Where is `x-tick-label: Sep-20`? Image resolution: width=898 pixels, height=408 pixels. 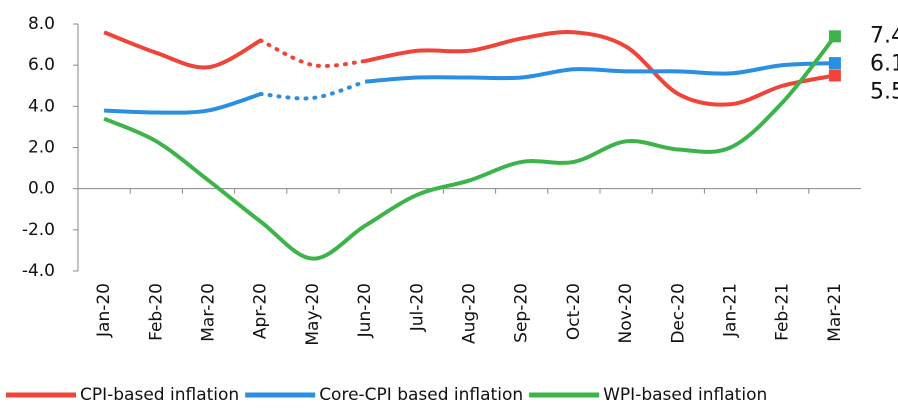
x-tick-label: Sep-20 is located at coordinates (522, 313).